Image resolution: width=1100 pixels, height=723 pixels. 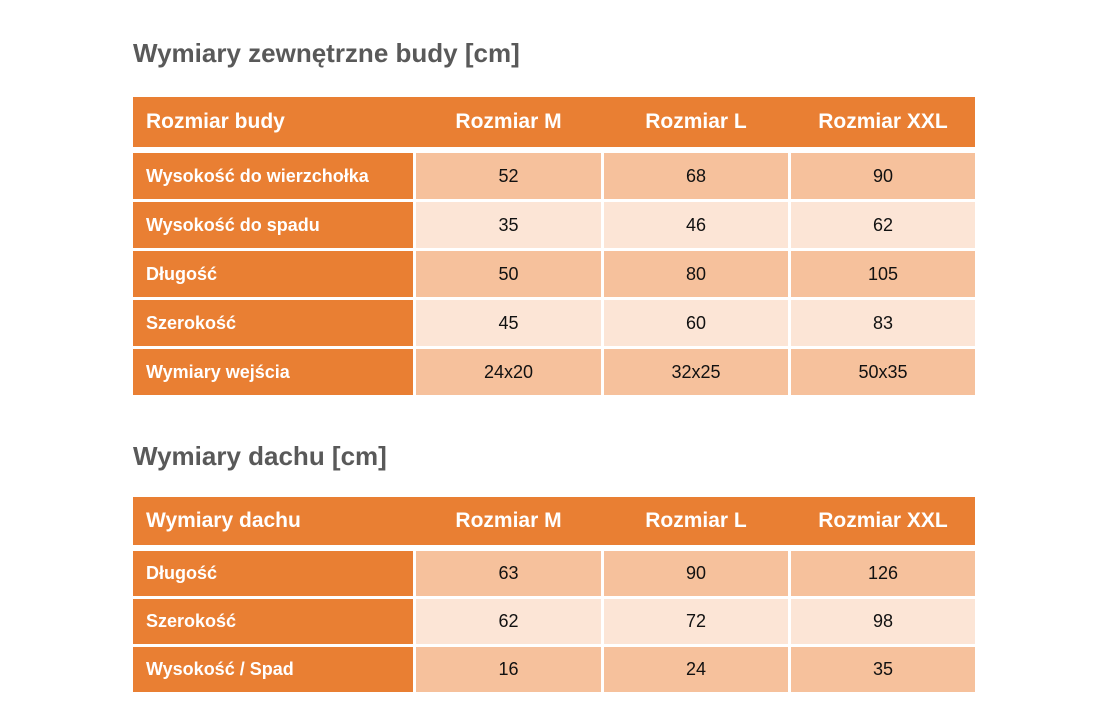 I want to click on cell-value: 68, so click(x=696, y=176).